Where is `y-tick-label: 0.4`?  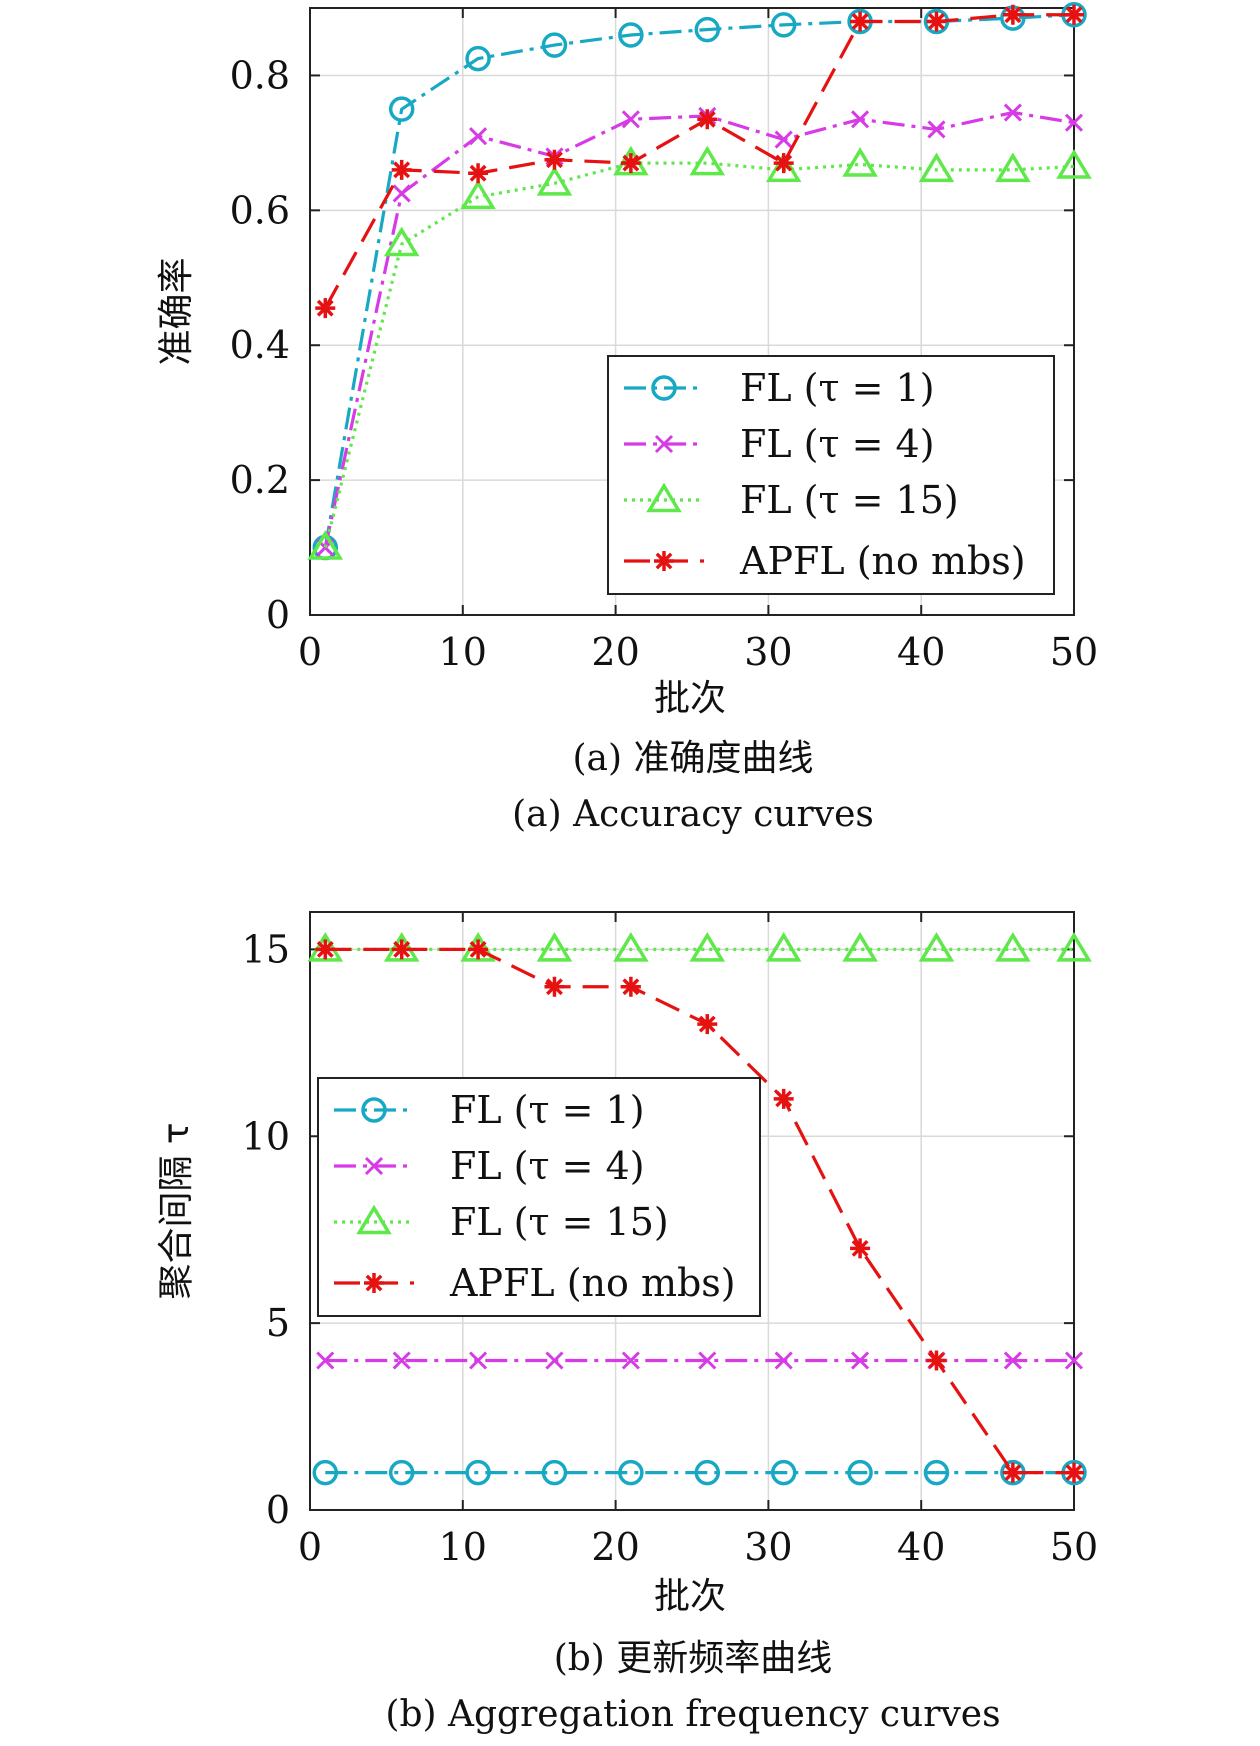 y-tick-label: 0.4 is located at coordinates (260, 345).